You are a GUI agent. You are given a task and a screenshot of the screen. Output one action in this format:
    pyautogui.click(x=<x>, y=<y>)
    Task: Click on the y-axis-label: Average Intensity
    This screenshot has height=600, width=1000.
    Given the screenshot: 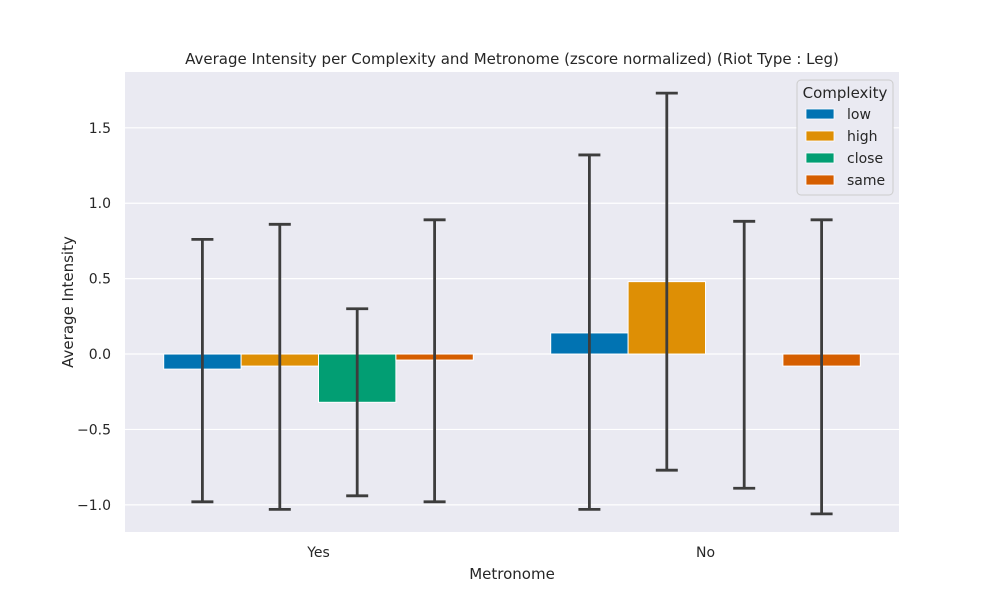 What is the action you would take?
    pyautogui.click(x=68, y=302)
    